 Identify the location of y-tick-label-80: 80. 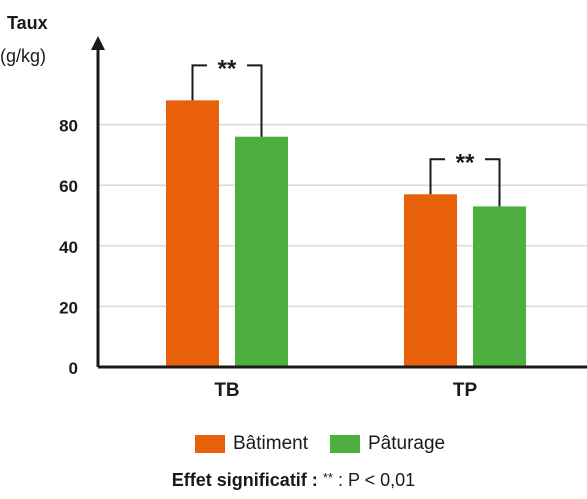
(68, 126).